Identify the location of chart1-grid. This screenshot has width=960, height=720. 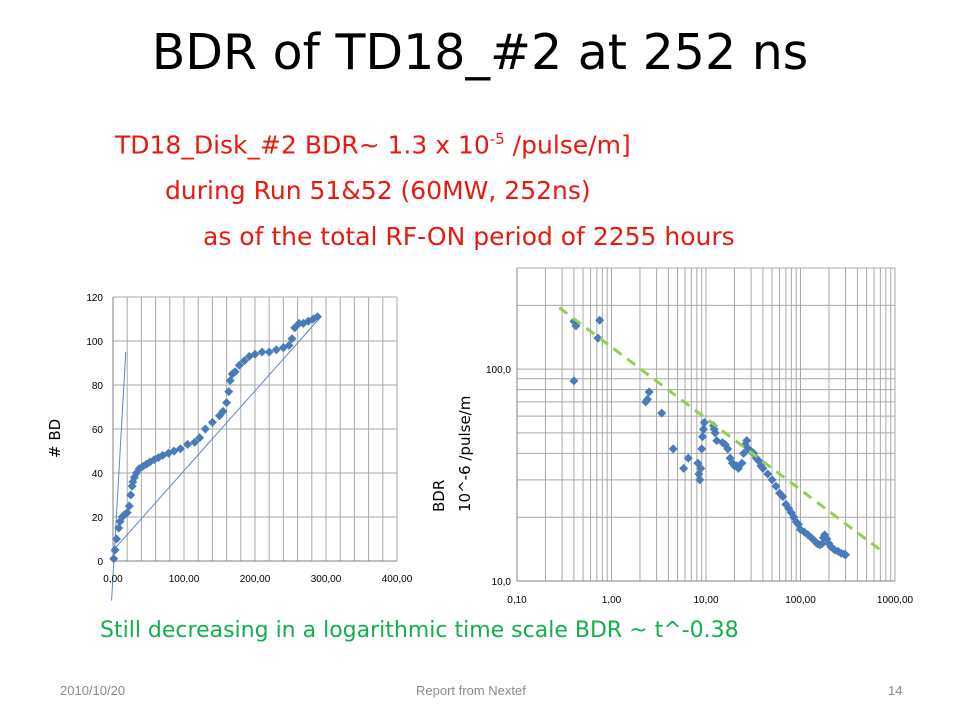
(255, 428).